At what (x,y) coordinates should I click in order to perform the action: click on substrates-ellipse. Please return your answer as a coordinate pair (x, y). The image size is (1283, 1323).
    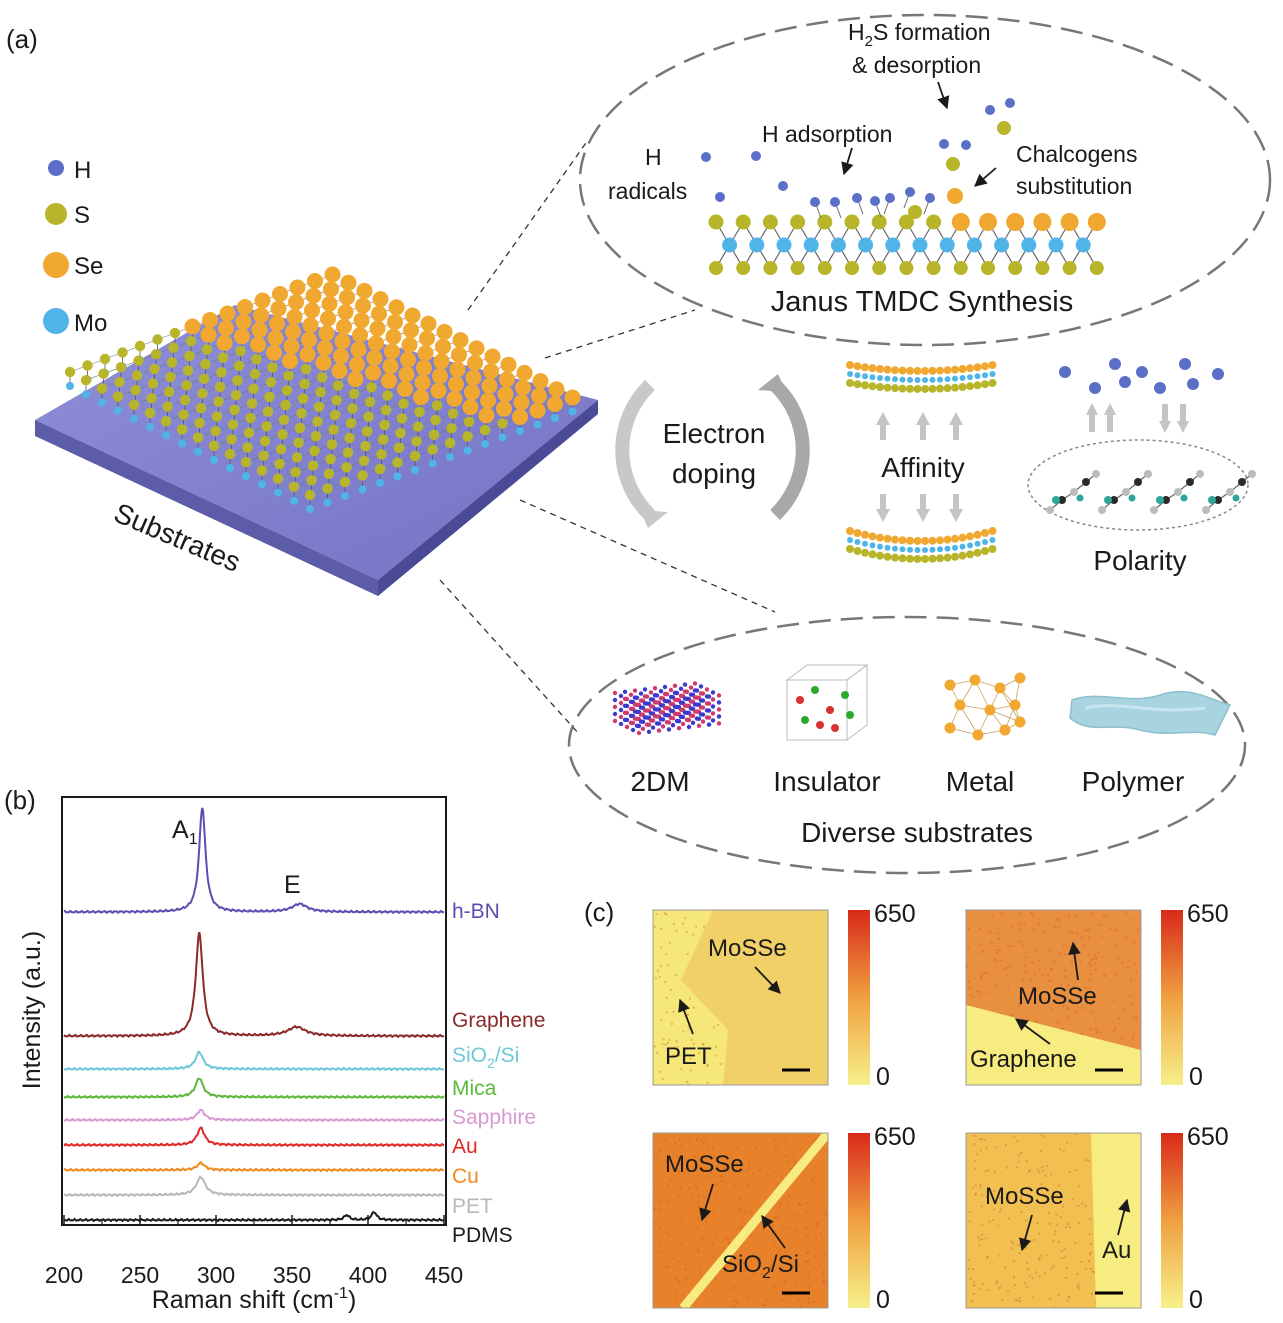
    Looking at the image, I should click on (907, 745).